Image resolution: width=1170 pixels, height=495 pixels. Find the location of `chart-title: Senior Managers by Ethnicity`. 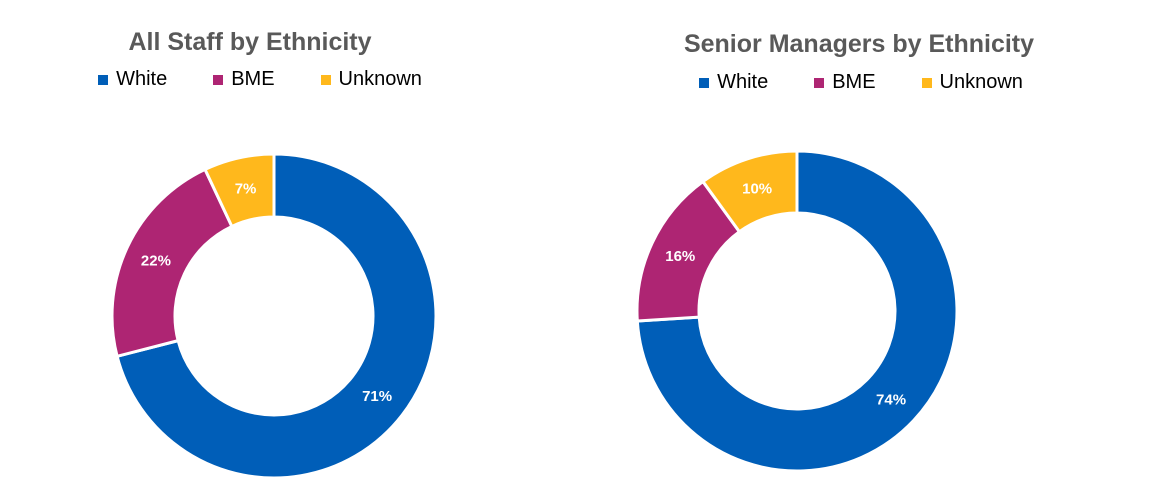

chart-title: Senior Managers by Ethnicity is located at coordinates (859, 44).